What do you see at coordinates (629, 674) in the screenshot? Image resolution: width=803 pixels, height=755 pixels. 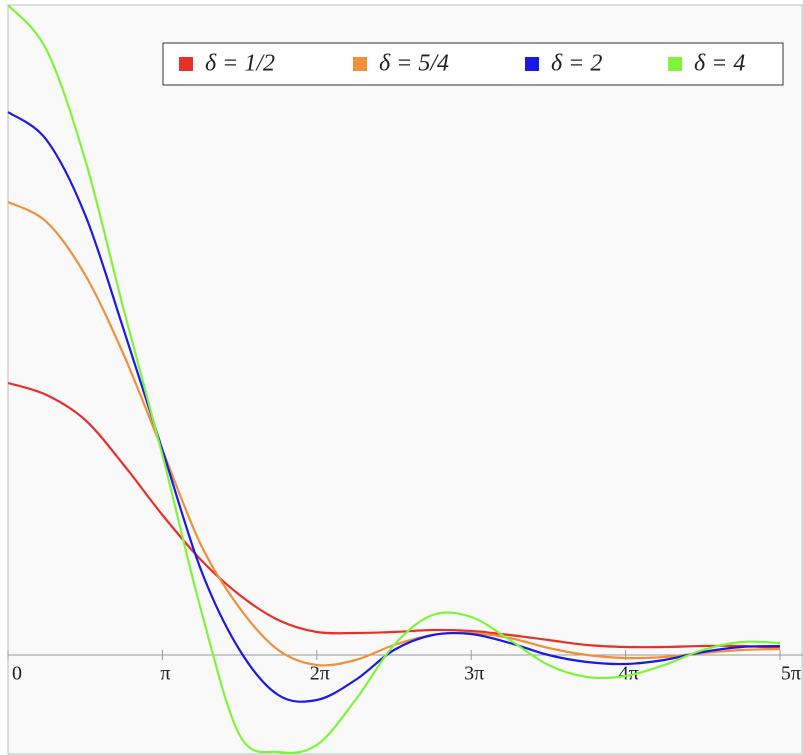 I see `x-tick-label: 4π` at bounding box center [629, 674].